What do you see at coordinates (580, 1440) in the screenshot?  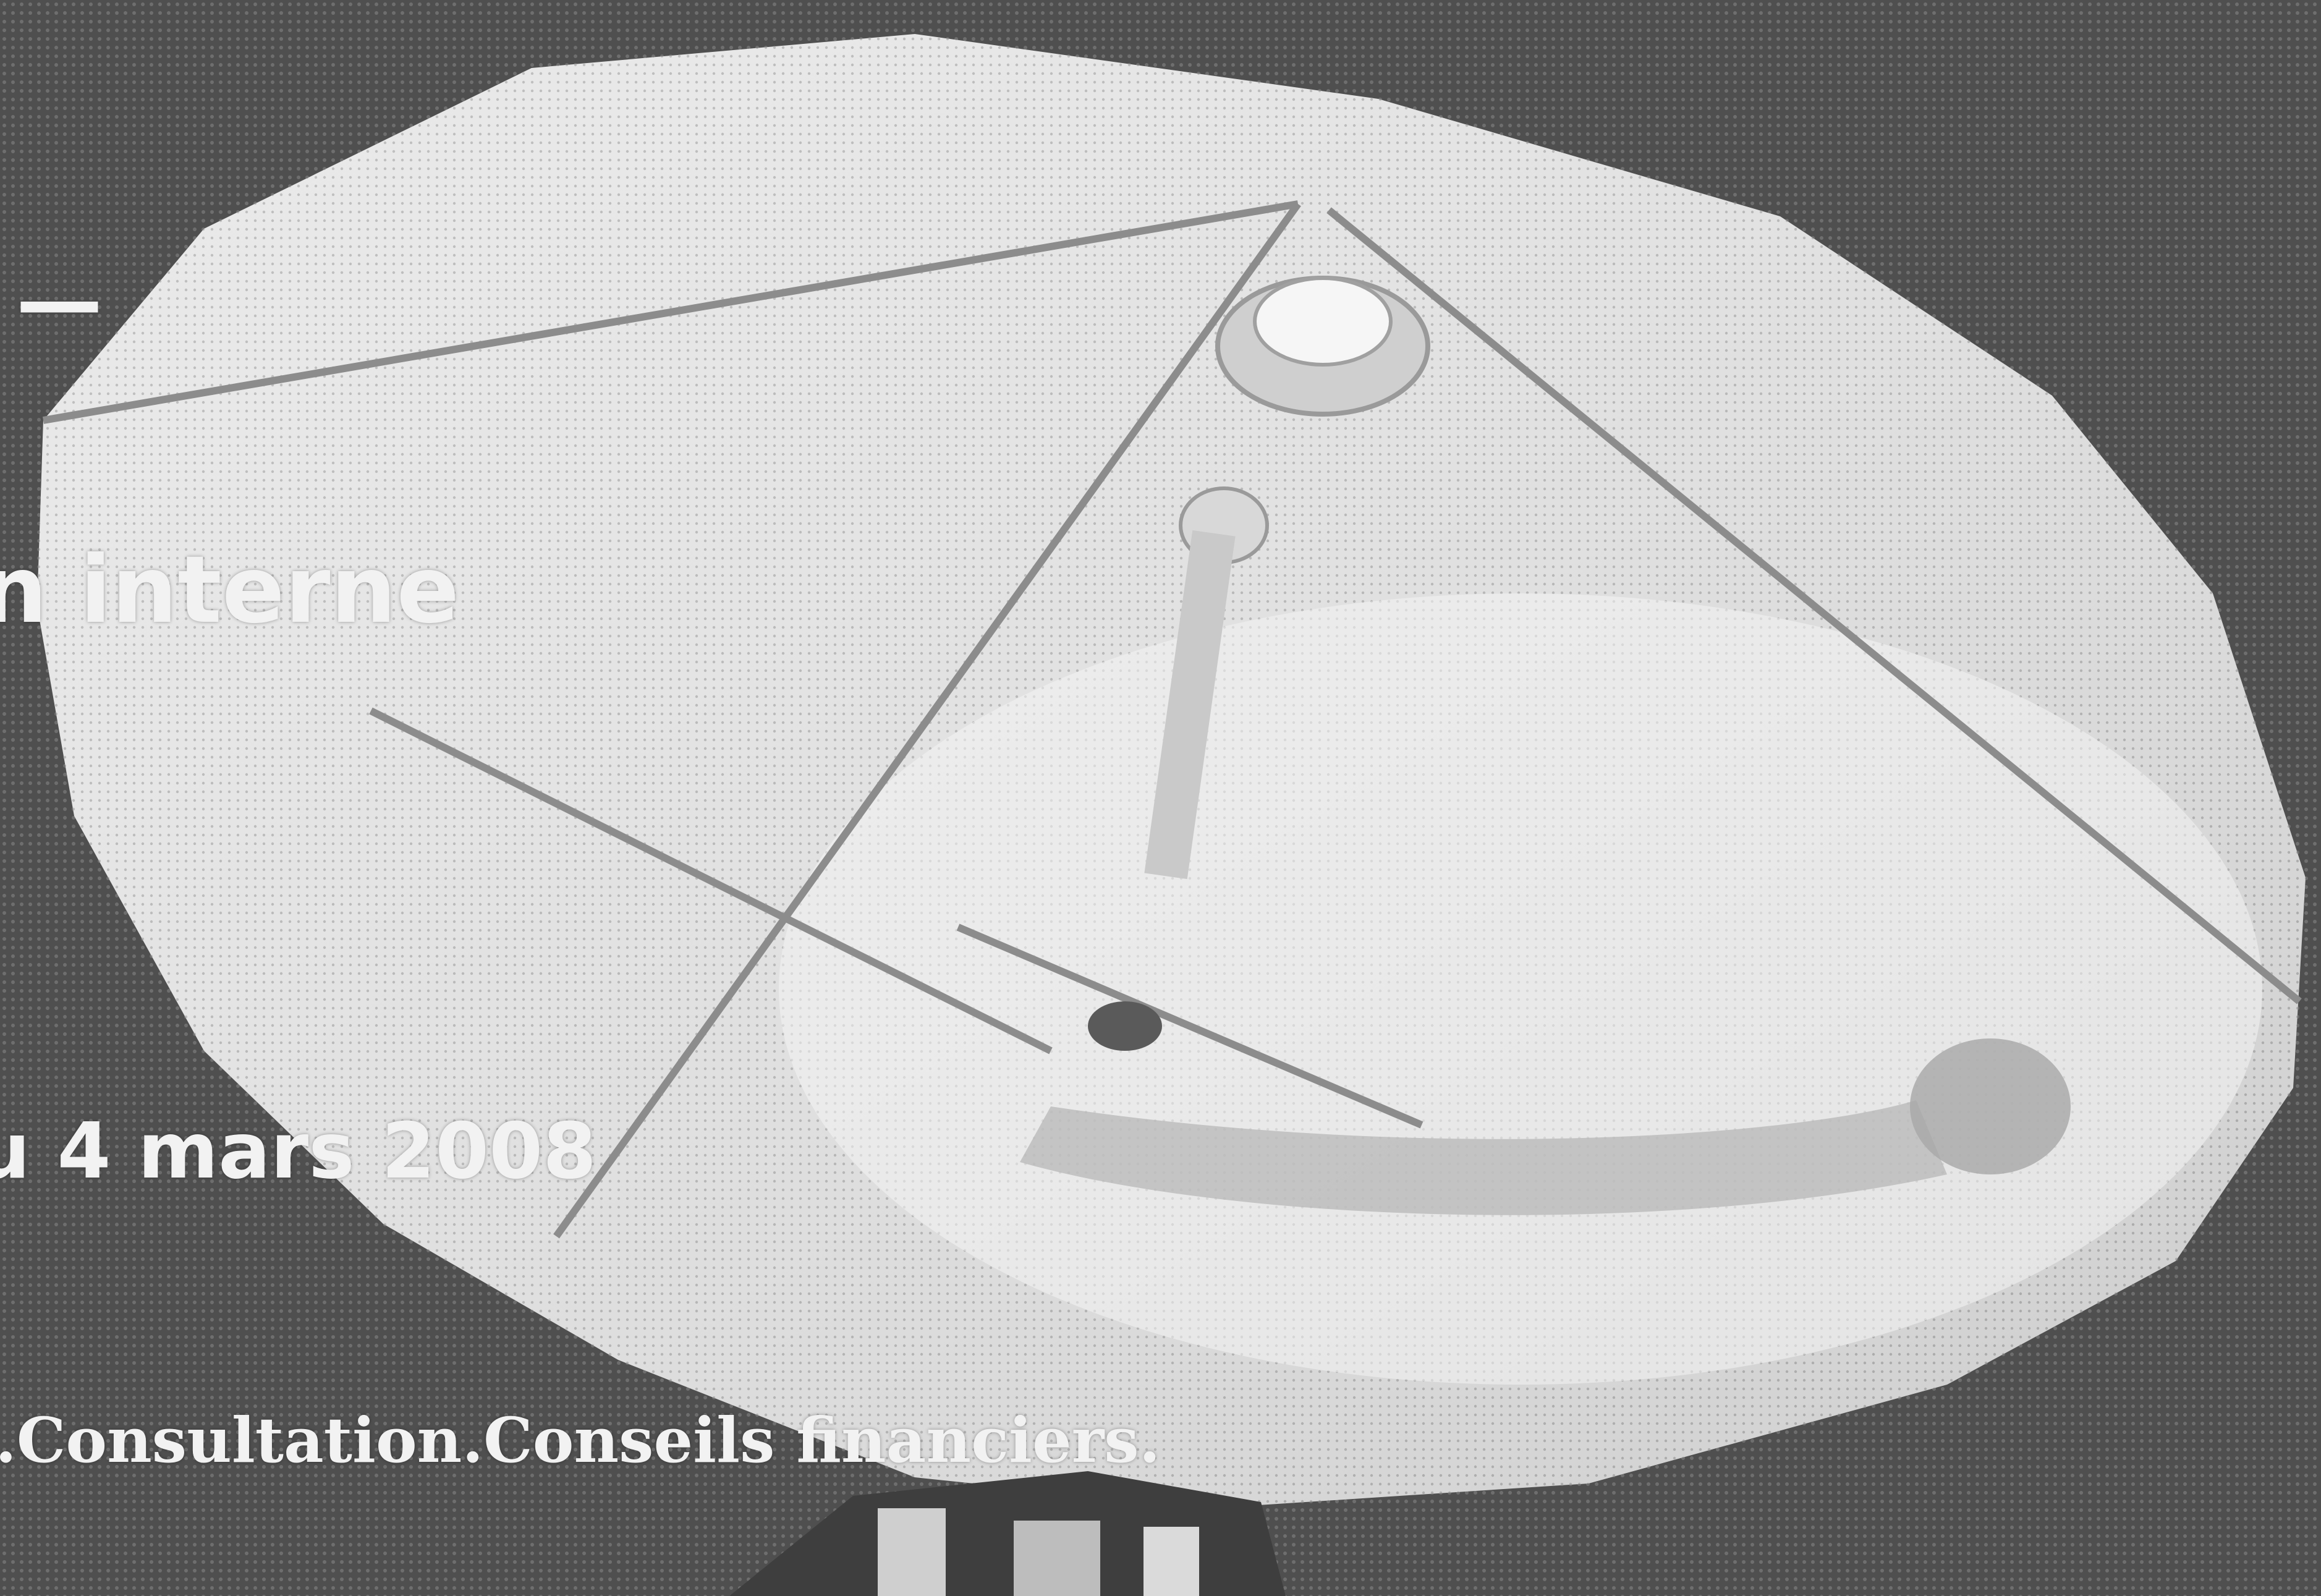 I see `overlay-services: .Consultation.Conseils financiers.` at bounding box center [580, 1440].